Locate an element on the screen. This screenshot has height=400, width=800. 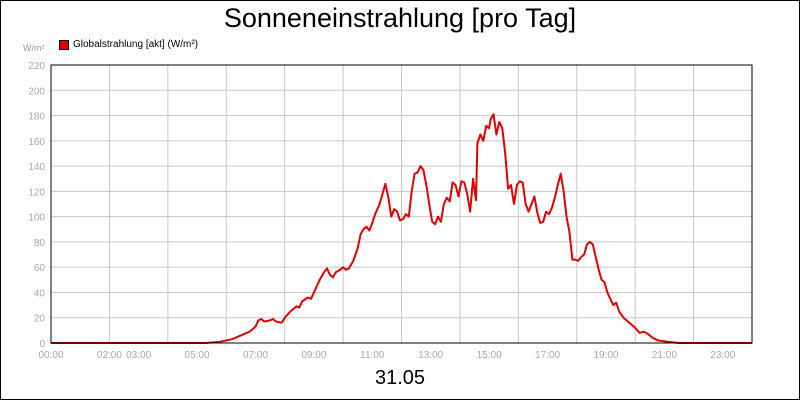
legend-swatch-icon is located at coordinates (64, 44).